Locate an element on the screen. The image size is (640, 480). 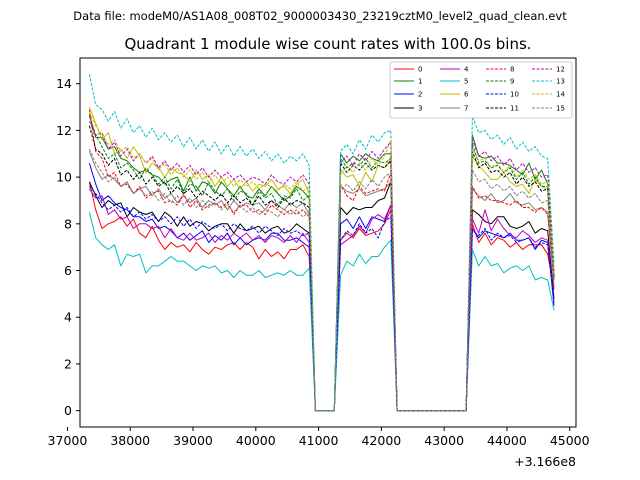
legend-label-8: 8 is located at coordinates (512, 70).